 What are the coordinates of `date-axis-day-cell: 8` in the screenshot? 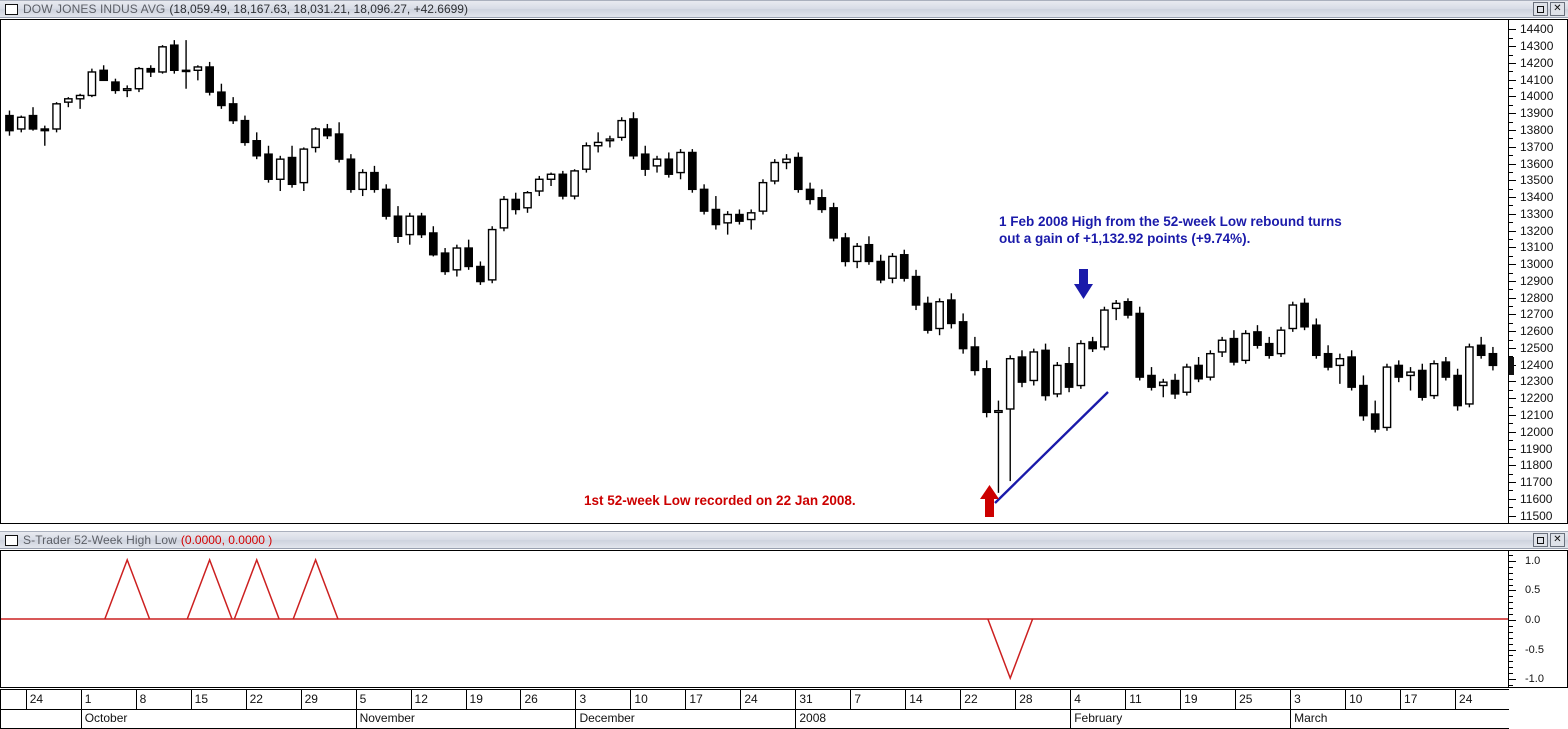 It's located at (163, 699).